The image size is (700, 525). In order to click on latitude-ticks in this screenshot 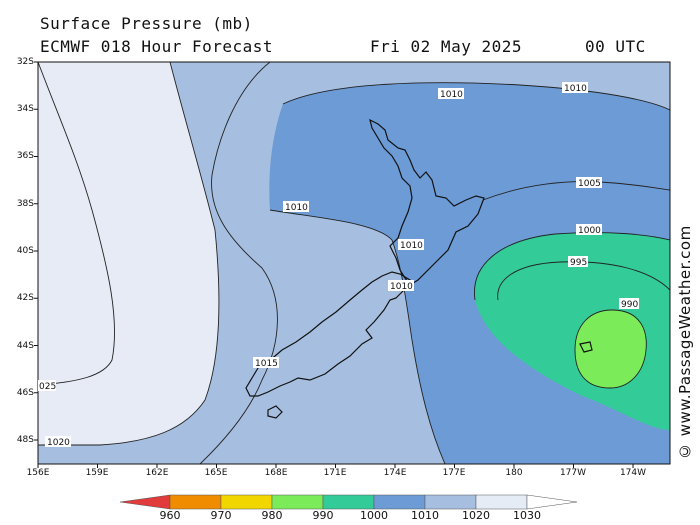, I will do `click(36, 251)`.